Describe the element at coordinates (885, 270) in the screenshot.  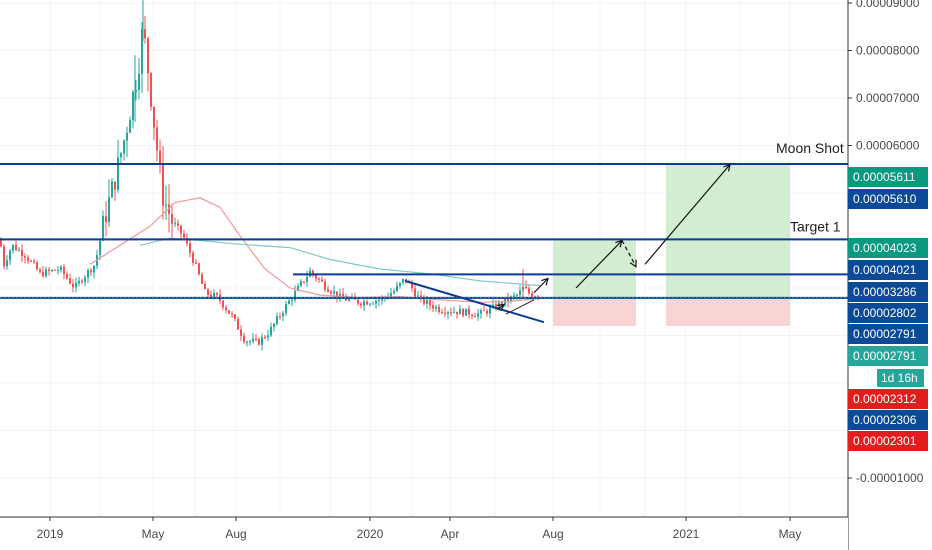
I see `svg-text: 0.00004021` at that location.